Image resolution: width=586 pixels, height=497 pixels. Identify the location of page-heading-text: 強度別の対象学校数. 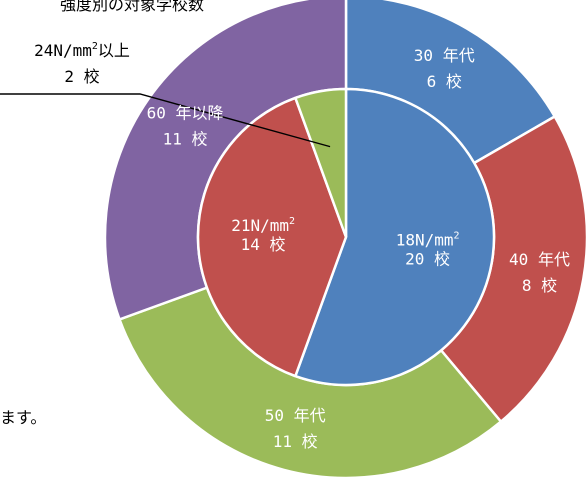
(132, 7).